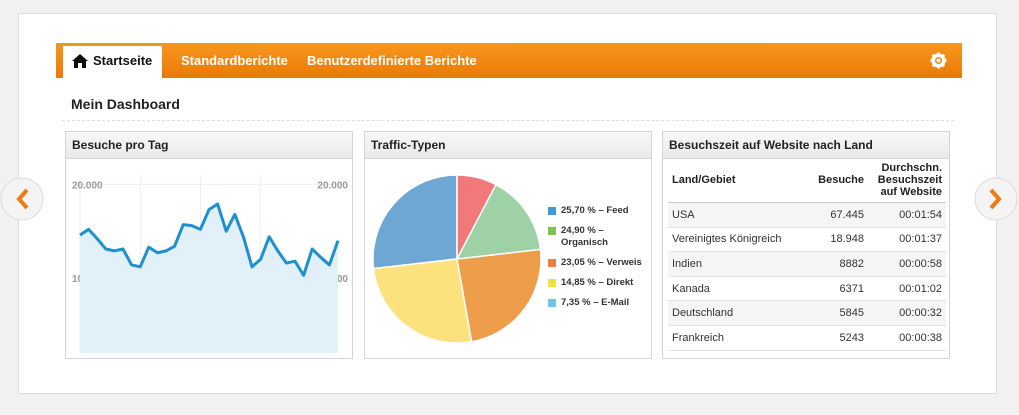  I want to click on column-header: Besuche, so click(832, 180).